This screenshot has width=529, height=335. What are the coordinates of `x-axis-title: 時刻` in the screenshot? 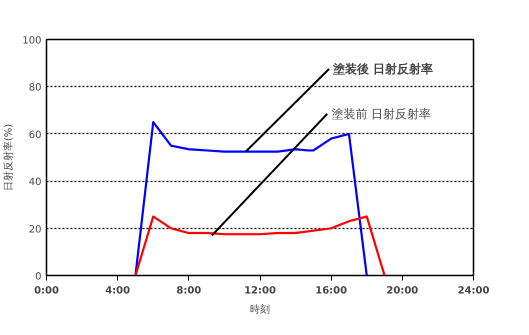 It's located at (260, 310).